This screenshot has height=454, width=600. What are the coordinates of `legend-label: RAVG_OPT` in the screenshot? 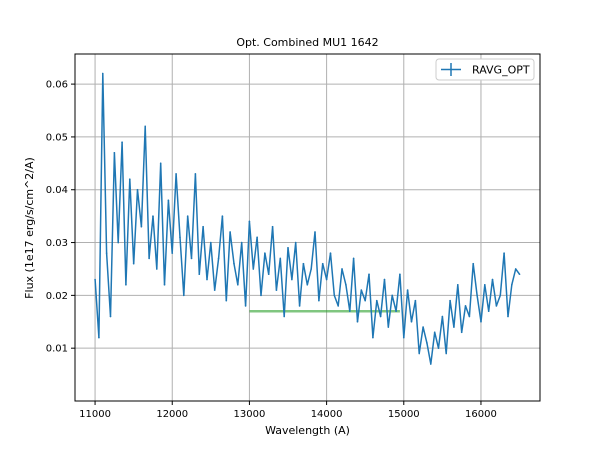 It's located at (501, 70).